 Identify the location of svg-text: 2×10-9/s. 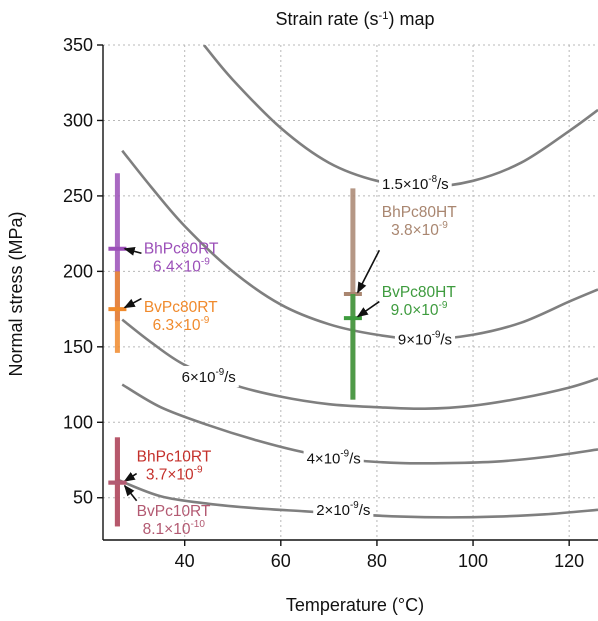
(343, 509).